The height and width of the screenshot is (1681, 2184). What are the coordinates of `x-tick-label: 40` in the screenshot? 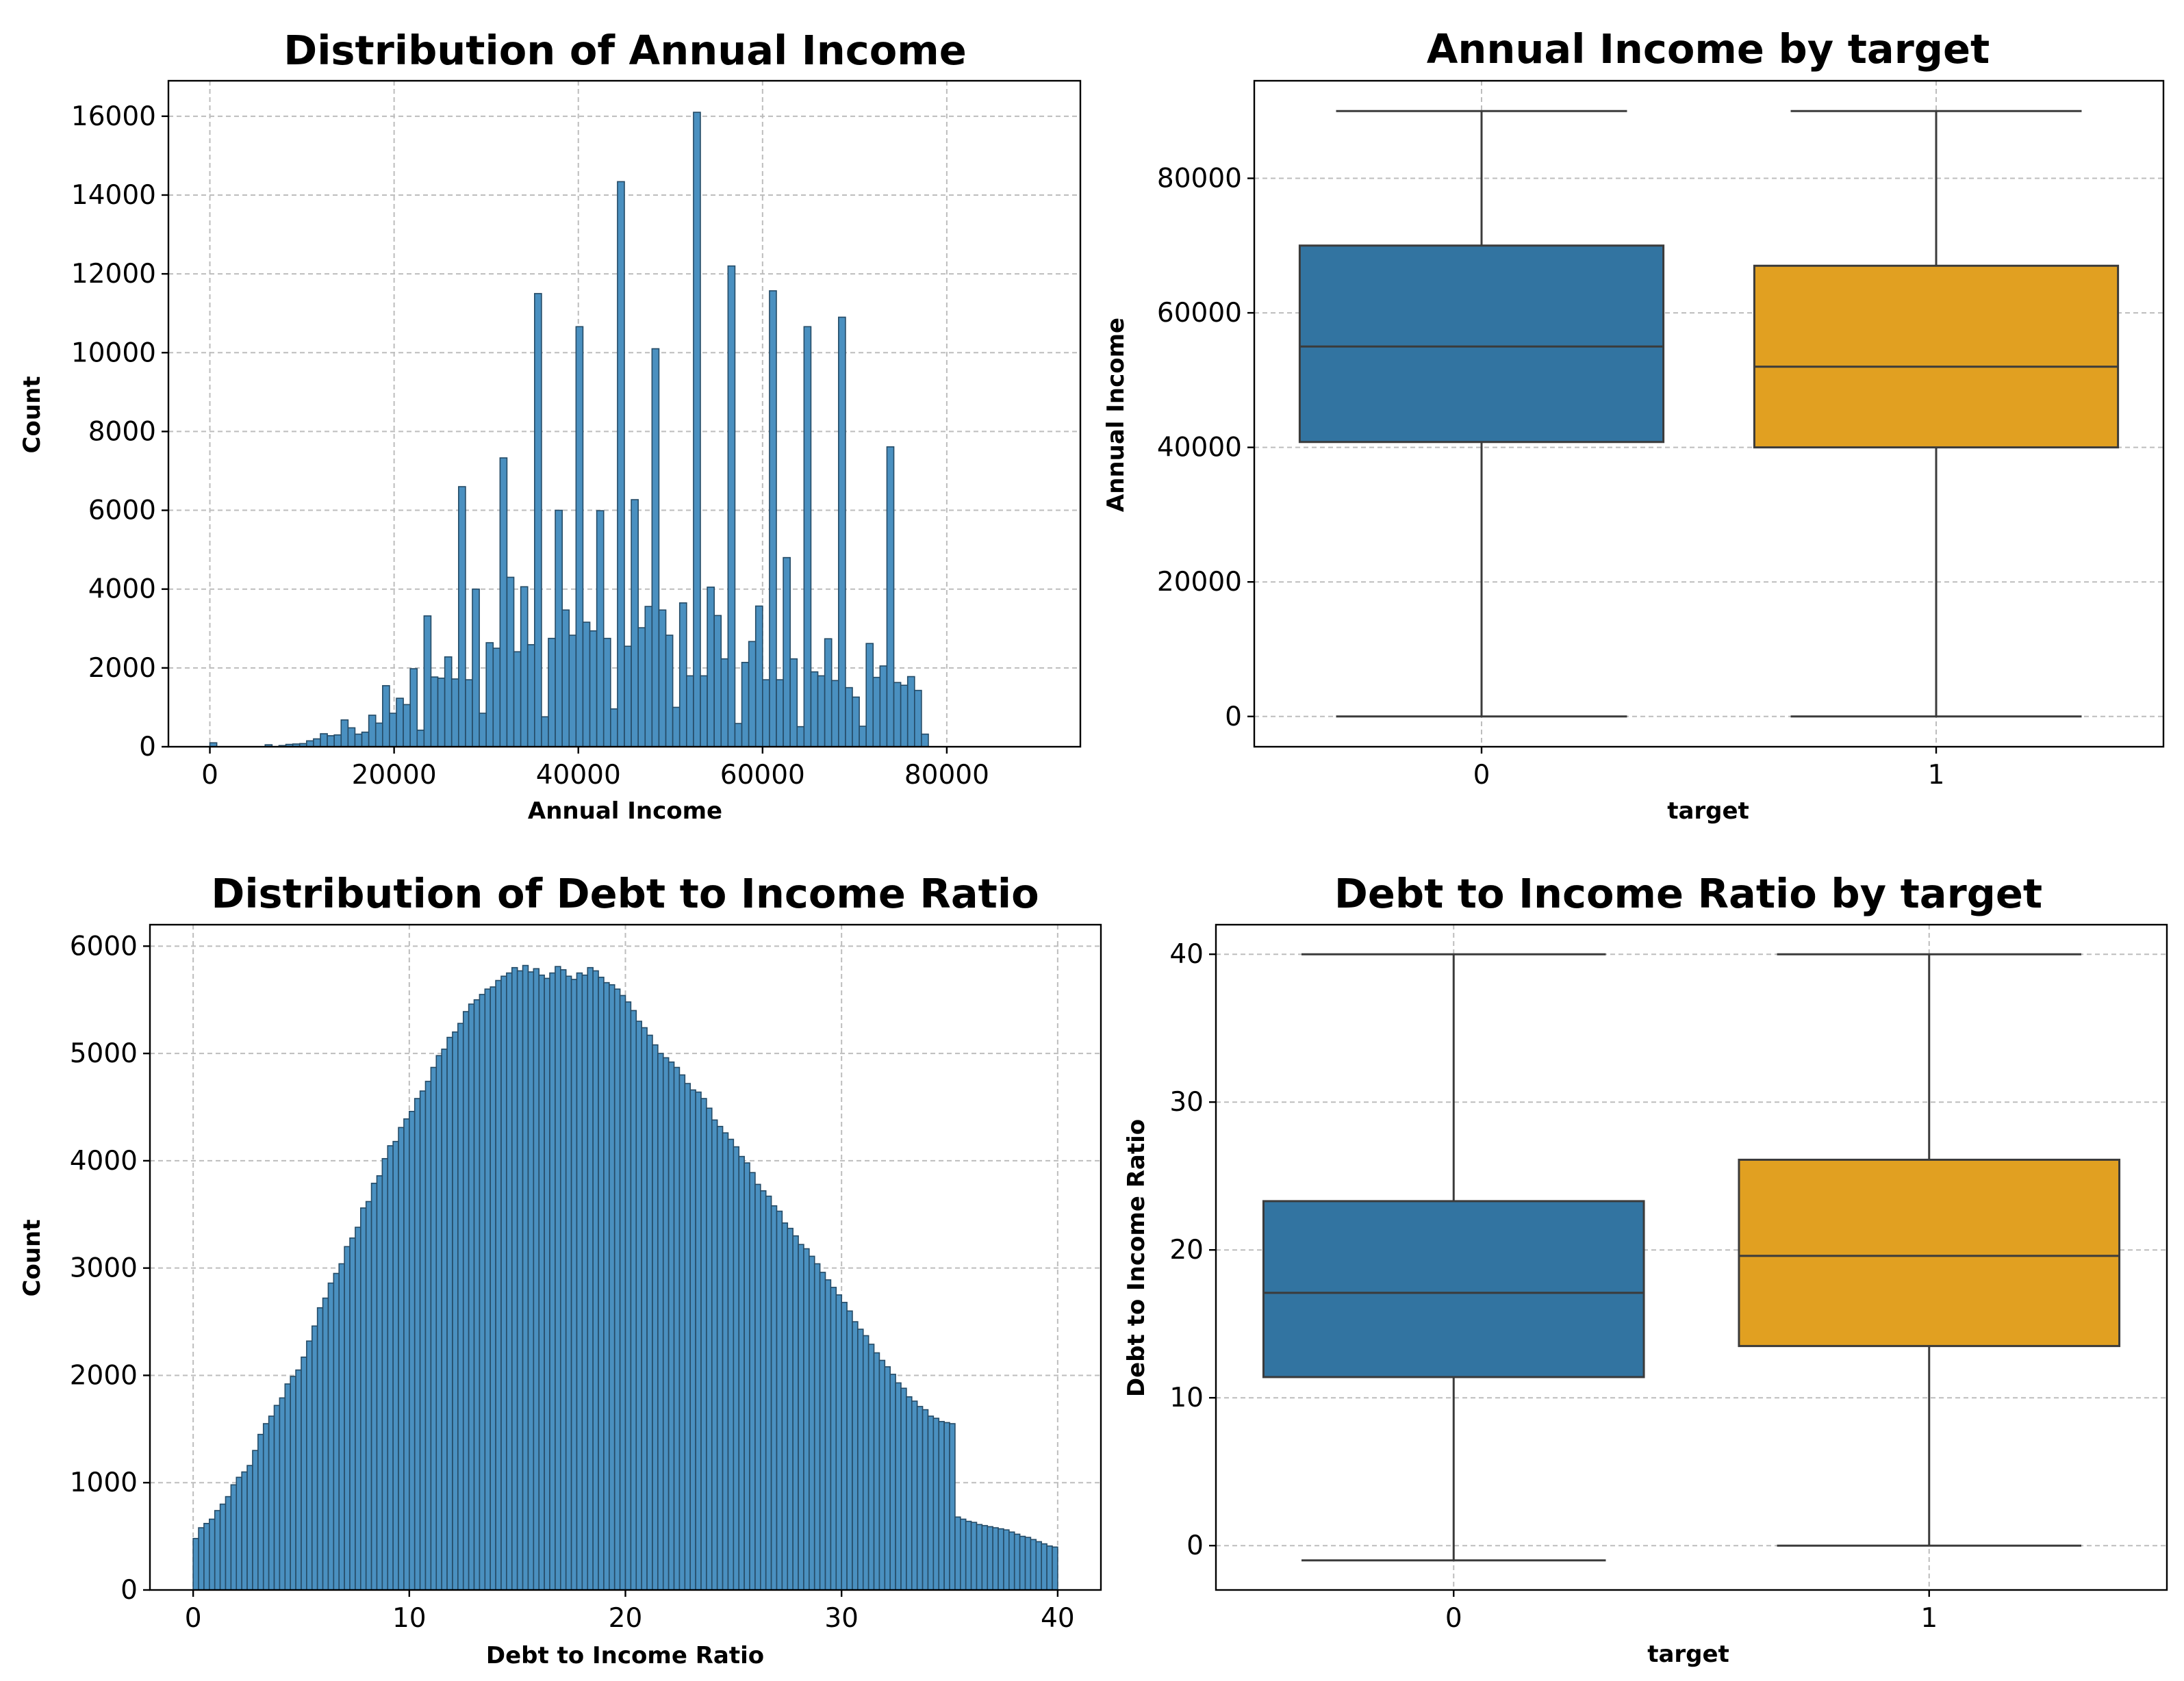 It's located at (1058, 1618).